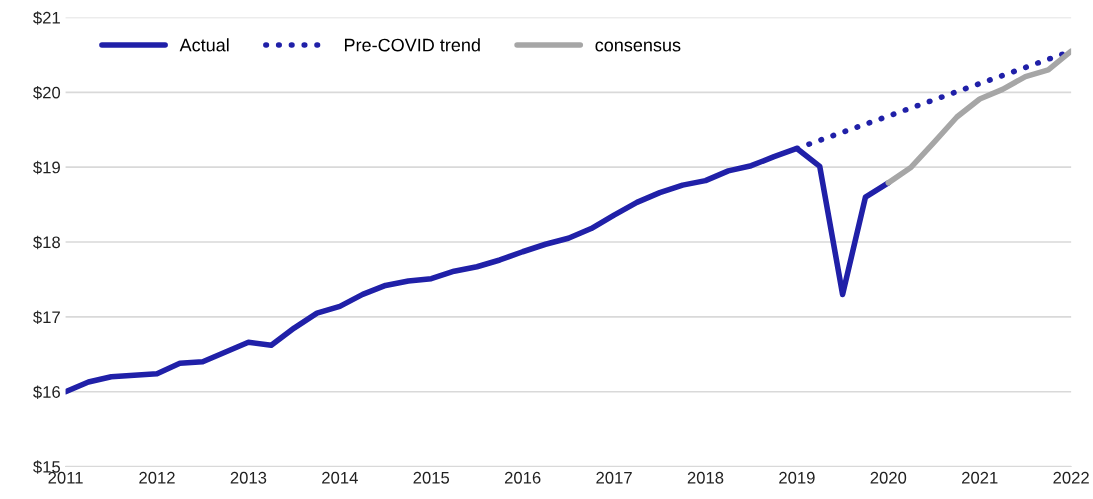 The image size is (1093, 499). I want to click on x-tick-label: 2012, so click(157, 477).